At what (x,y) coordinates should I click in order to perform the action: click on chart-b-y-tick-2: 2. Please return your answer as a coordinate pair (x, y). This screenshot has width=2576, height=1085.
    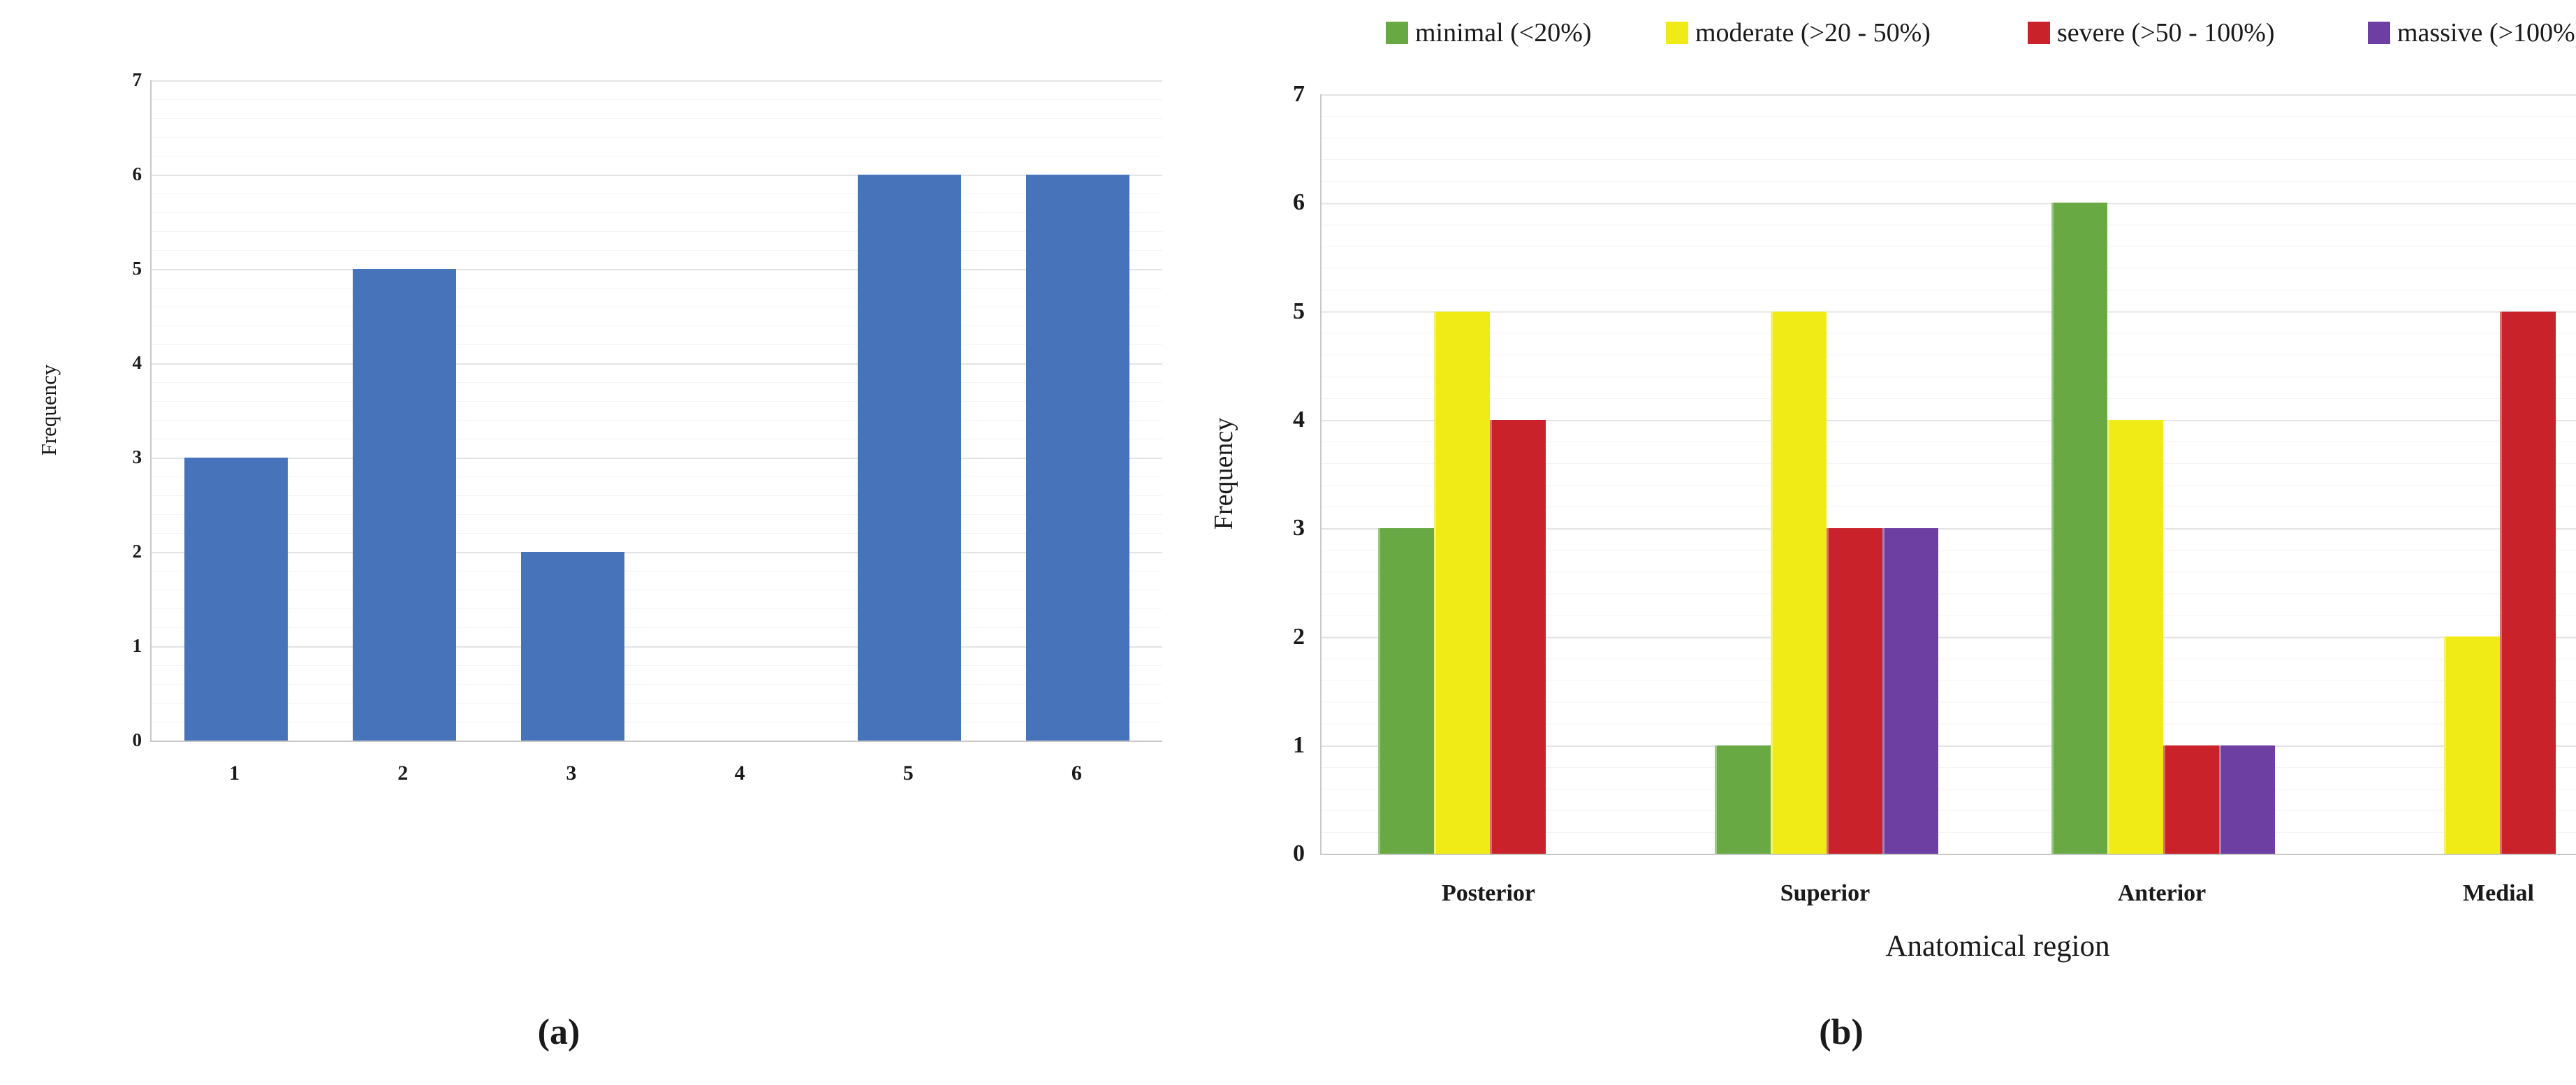
    Looking at the image, I should click on (1299, 636).